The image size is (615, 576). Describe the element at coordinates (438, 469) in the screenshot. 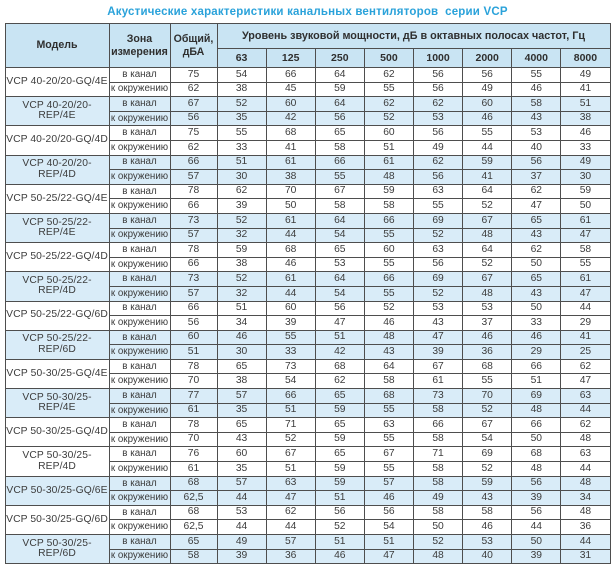

I see `level-value-1000hz: 58` at that location.